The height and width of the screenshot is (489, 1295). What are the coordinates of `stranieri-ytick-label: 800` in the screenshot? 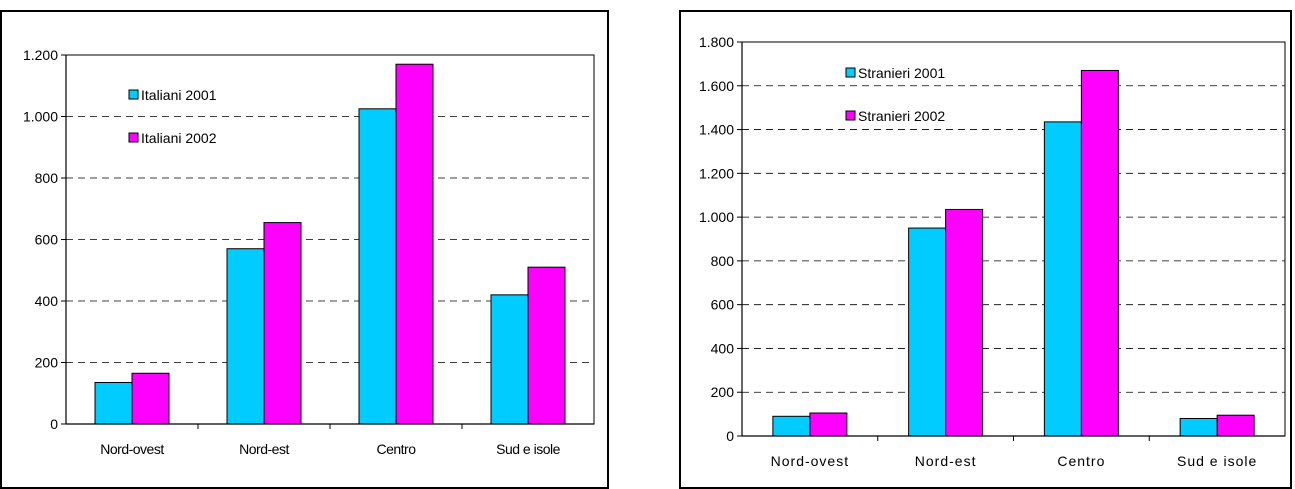 It's located at (723, 261).